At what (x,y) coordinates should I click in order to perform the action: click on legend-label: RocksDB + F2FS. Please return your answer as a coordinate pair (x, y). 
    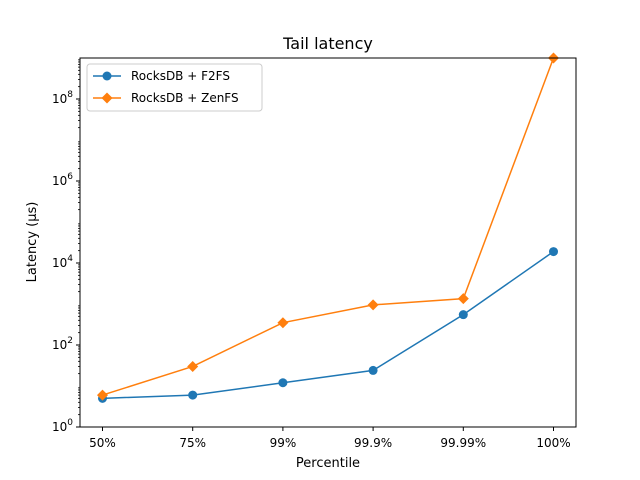
    Looking at the image, I should click on (180, 76).